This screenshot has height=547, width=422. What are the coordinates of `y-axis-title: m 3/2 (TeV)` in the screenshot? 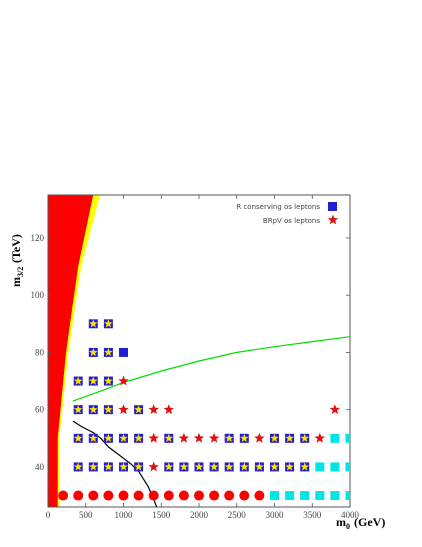 It's located at (17, 260).